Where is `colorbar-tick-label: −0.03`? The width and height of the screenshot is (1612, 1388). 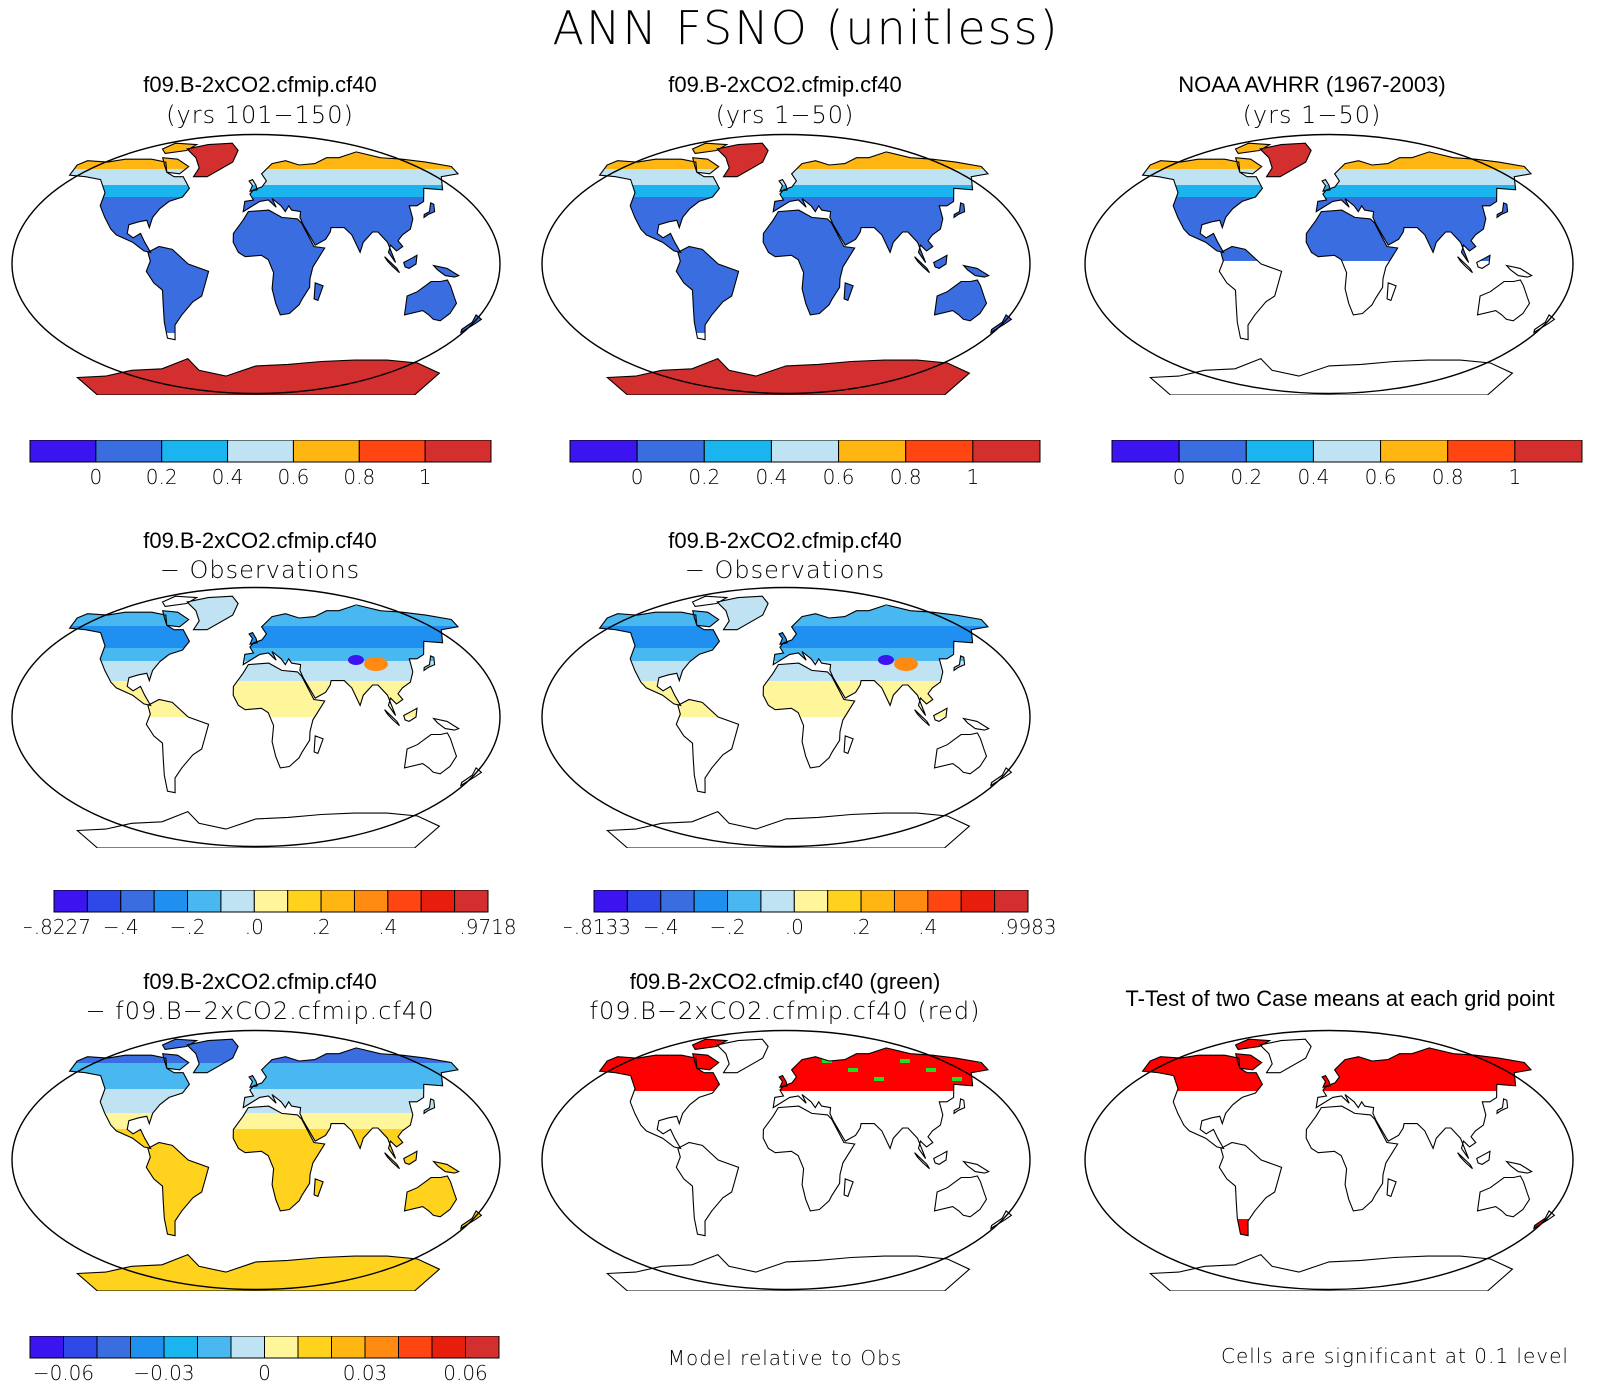 colorbar-tick-label: −0.03 is located at coordinates (163, 1373).